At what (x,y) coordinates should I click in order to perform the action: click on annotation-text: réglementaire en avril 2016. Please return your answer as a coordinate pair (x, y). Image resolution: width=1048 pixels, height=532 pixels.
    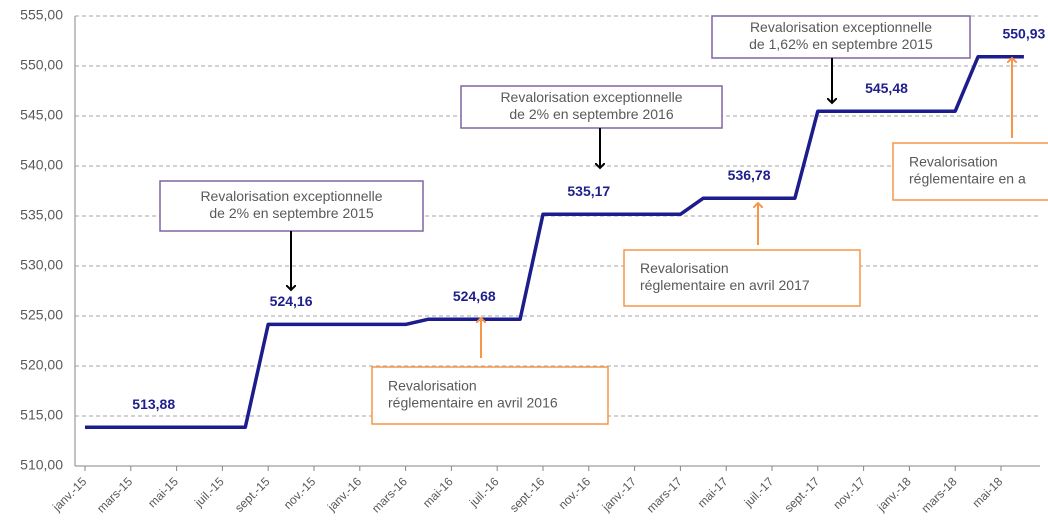
    Looking at the image, I should click on (473, 403).